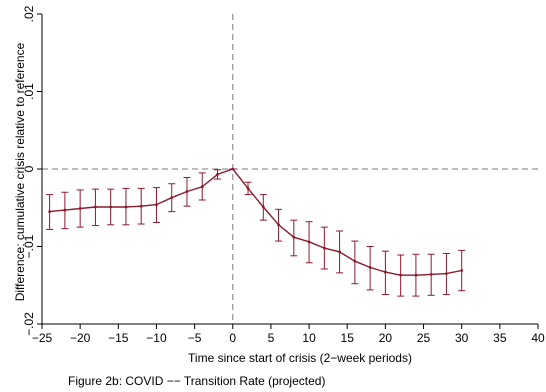 This screenshot has height=392, width=546. I want to click on x-tick-label: −25, so click(42, 338).